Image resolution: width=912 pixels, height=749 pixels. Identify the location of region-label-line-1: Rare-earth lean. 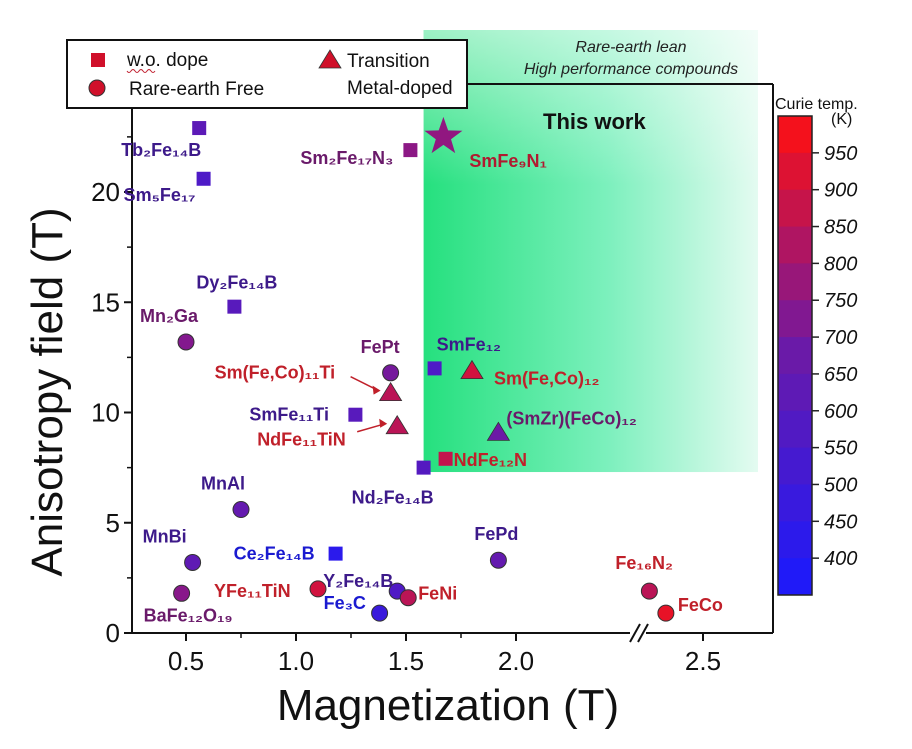
(630, 47).